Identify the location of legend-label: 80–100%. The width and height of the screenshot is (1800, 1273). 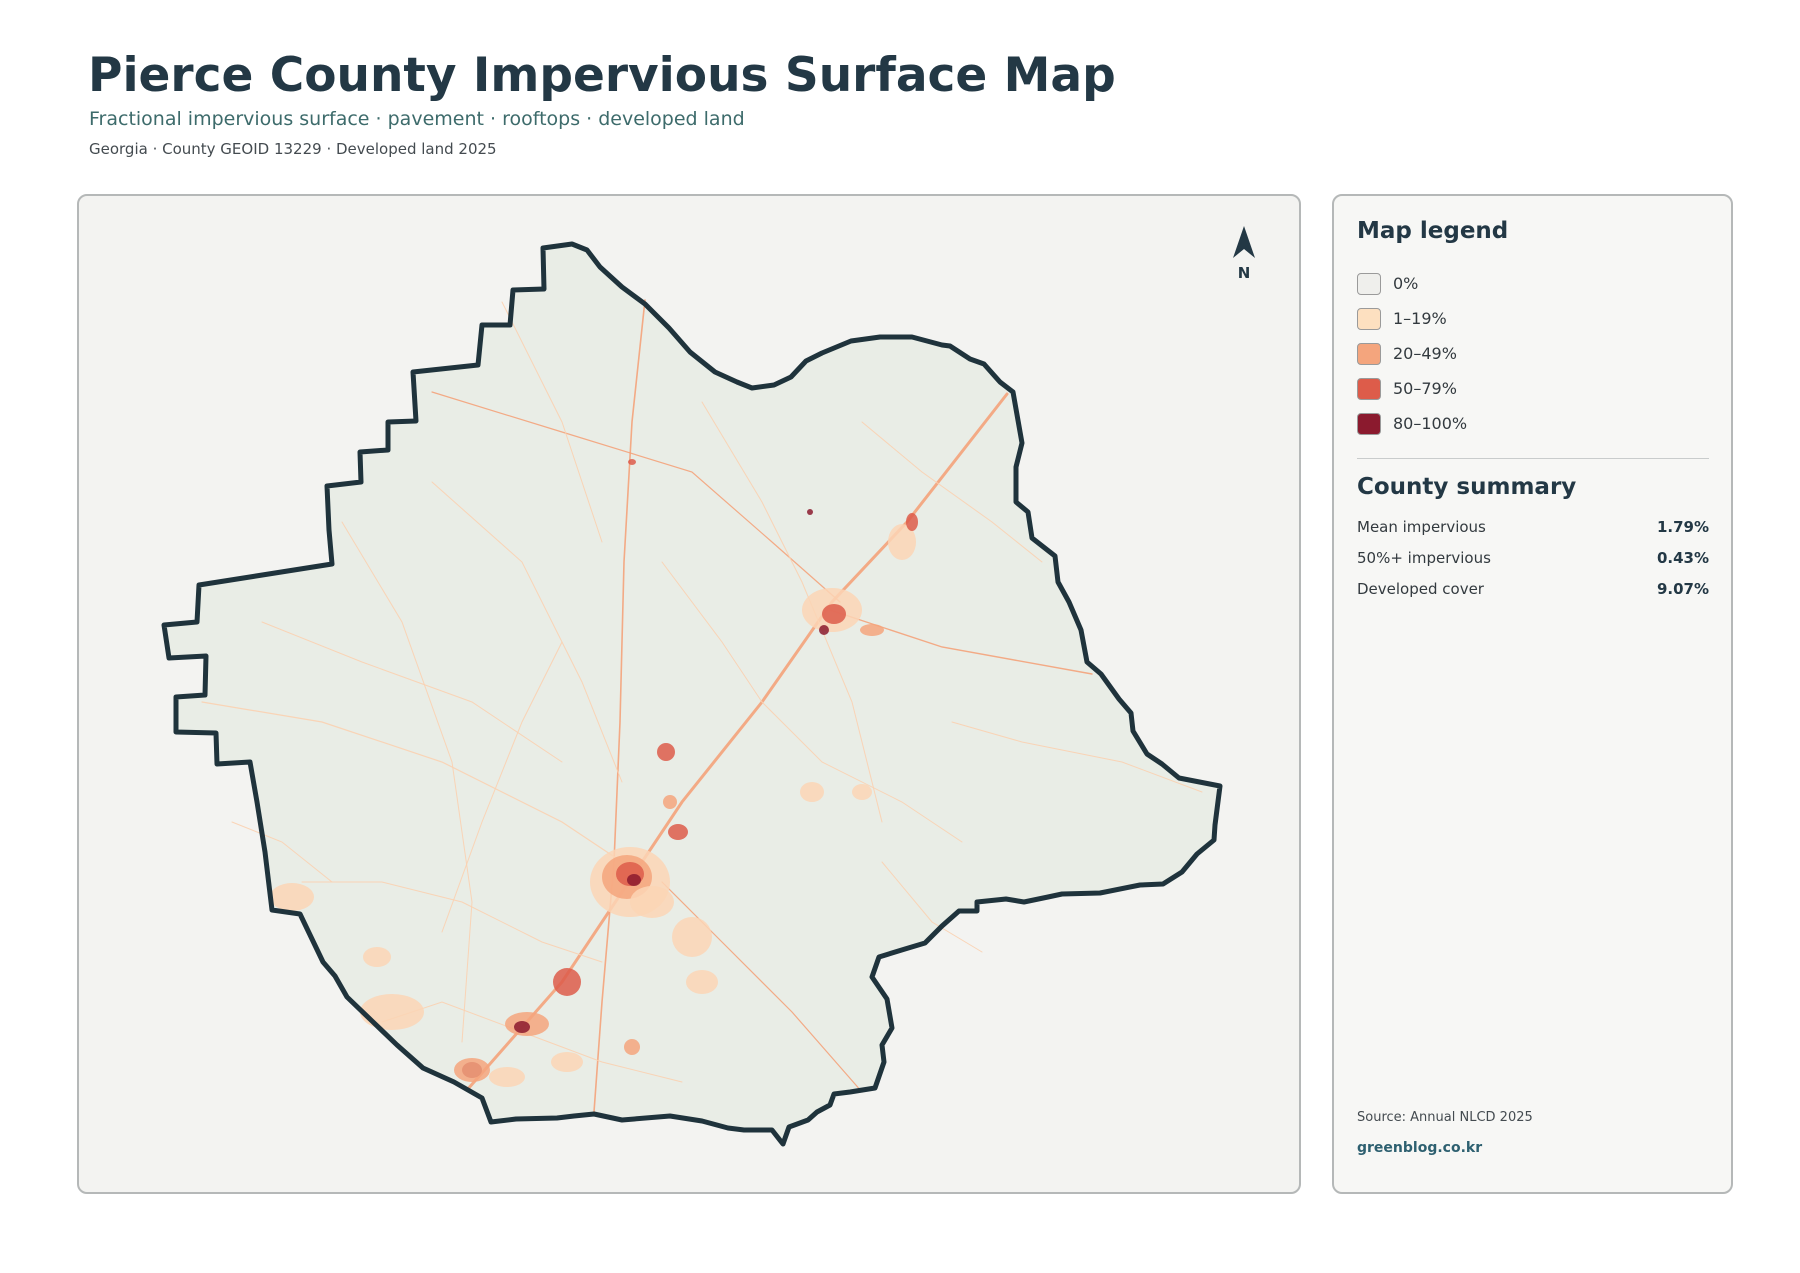
(1430, 423).